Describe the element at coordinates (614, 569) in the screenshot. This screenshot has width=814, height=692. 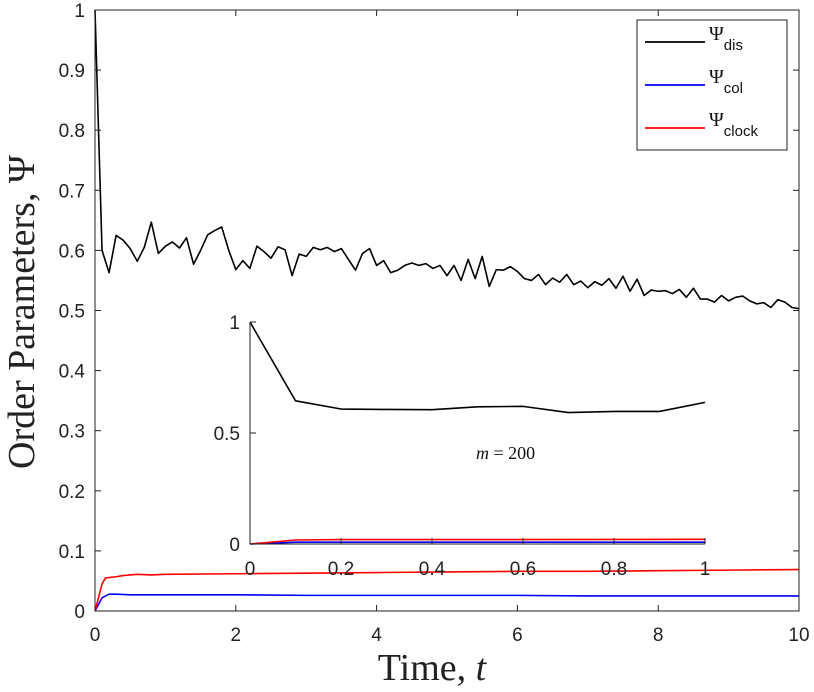
I see `inset-x-tick-label: 0.8` at that location.